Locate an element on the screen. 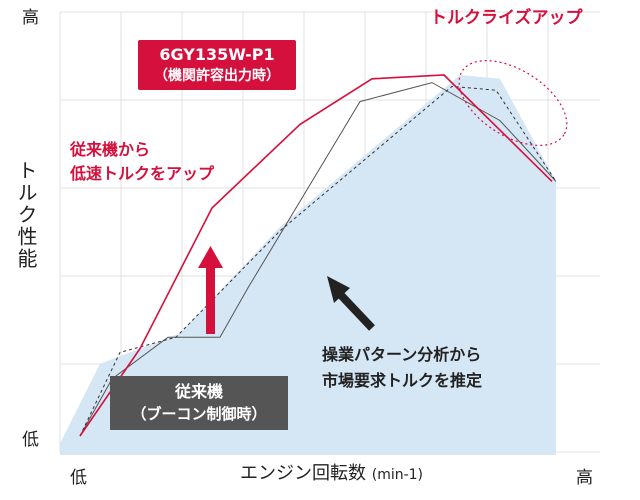 This screenshot has height=500, width=640. low-speed-torque-note-line2: 低速トルクをアップ is located at coordinates (142, 173).